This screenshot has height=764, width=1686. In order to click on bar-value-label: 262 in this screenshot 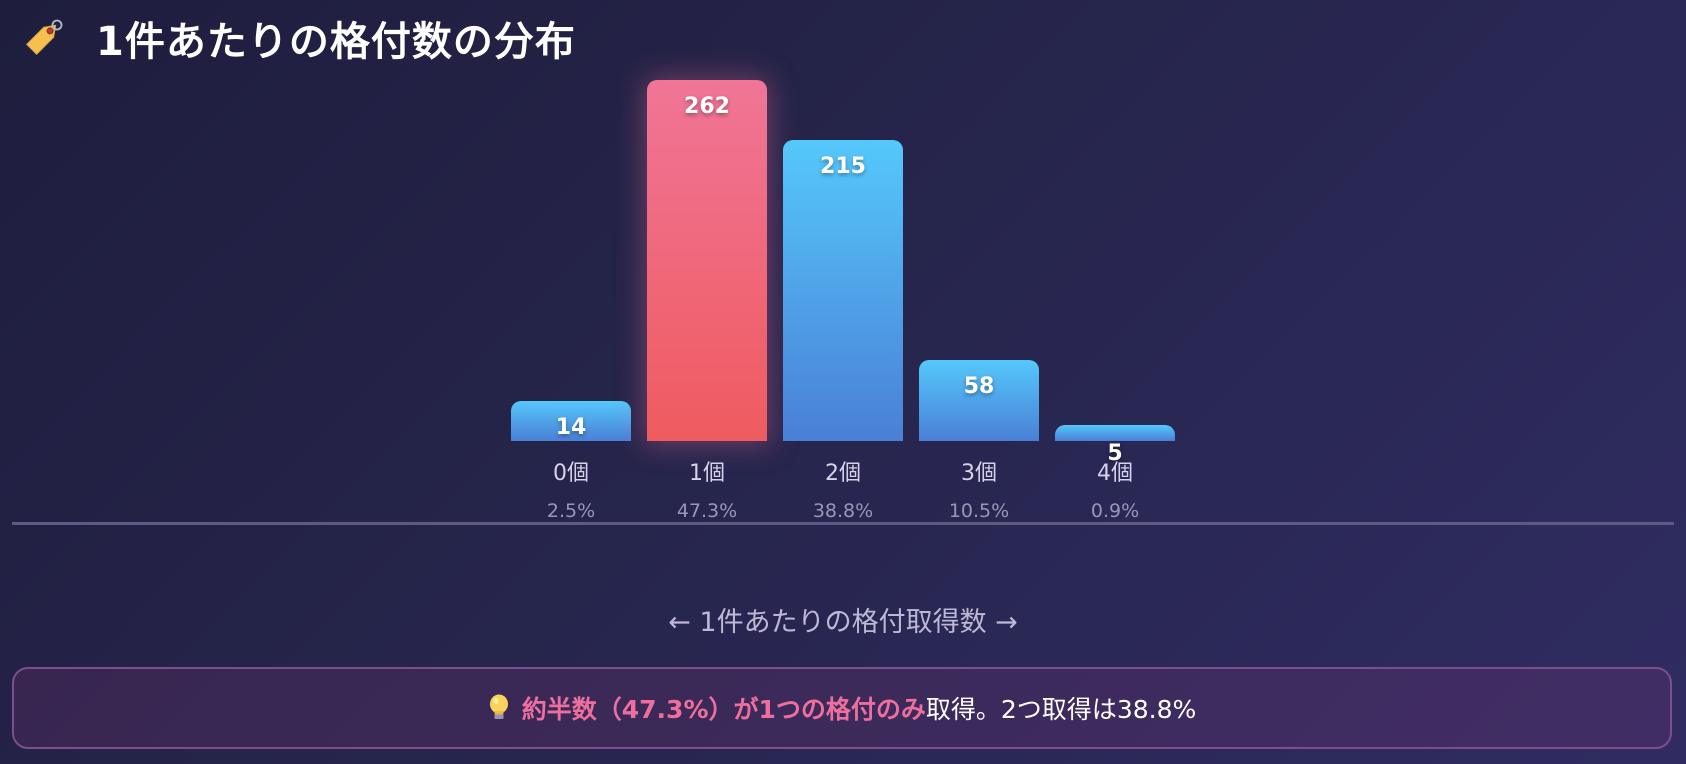, I will do `click(707, 106)`.